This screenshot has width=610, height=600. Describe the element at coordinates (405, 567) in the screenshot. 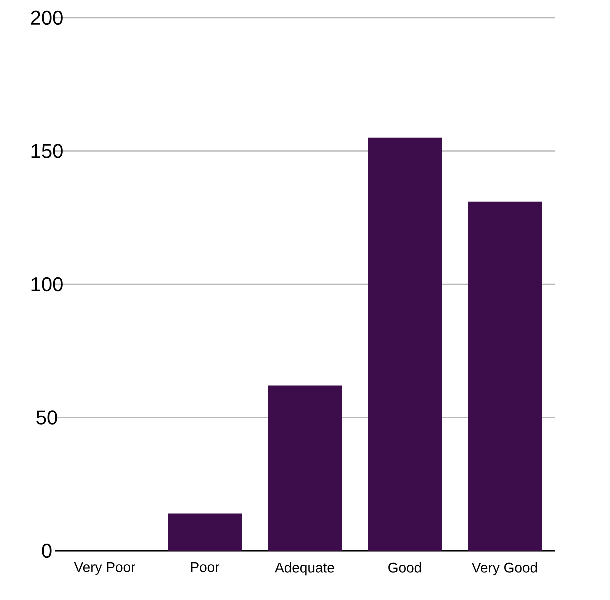

I see `x-tick-label: Good` at that location.